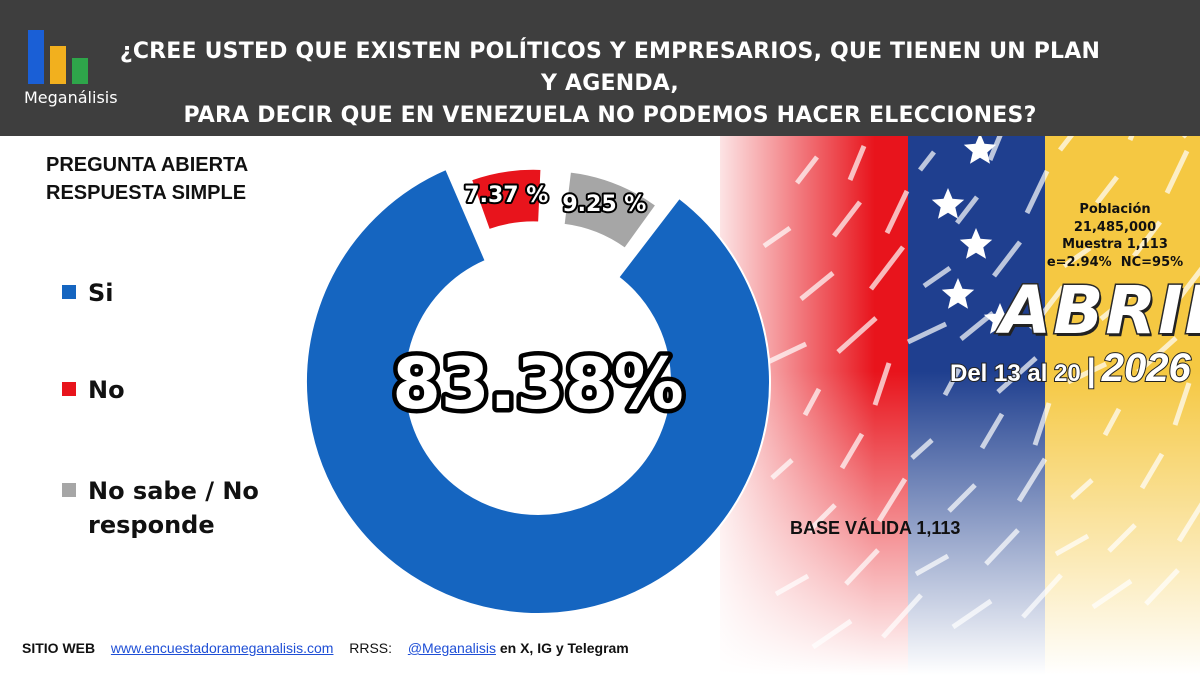 The image size is (1200, 675). I want to click on legend-swatch-no, so click(69, 389).